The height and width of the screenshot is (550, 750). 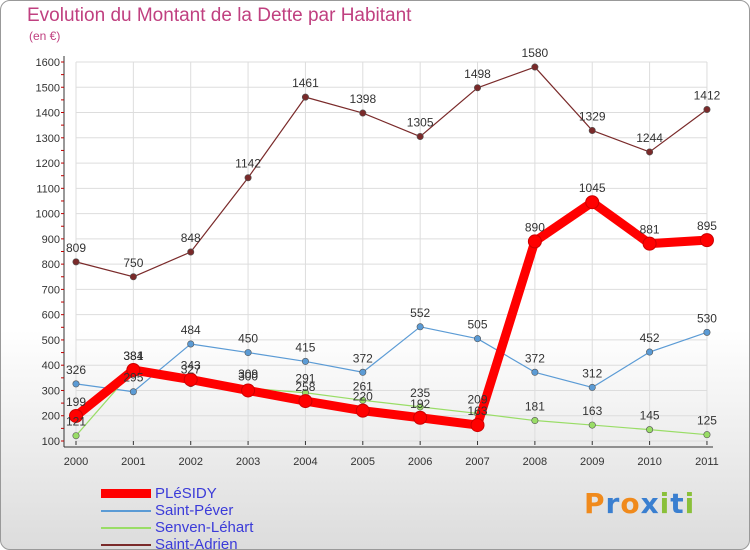 I want to click on y-tick-label: 1000, so click(x=48, y=215).